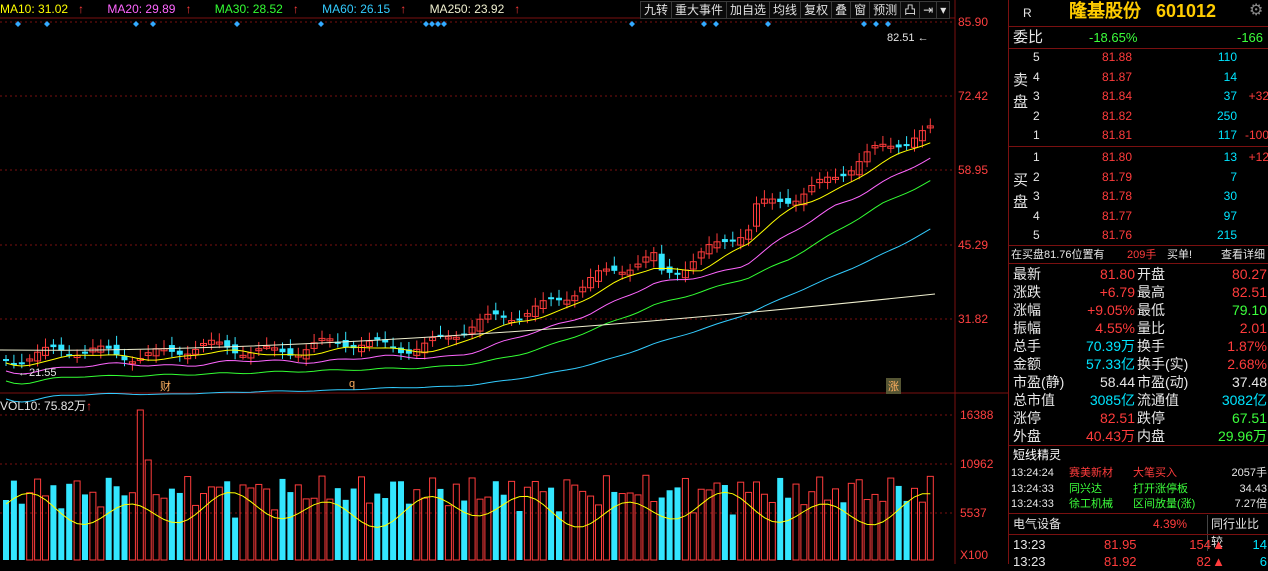 This screenshot has width=1268, height=571. Describe the element at coordinates (1135, 215) in the screenshot. I see `buy-level-row: 4 81.77 97` at that location.